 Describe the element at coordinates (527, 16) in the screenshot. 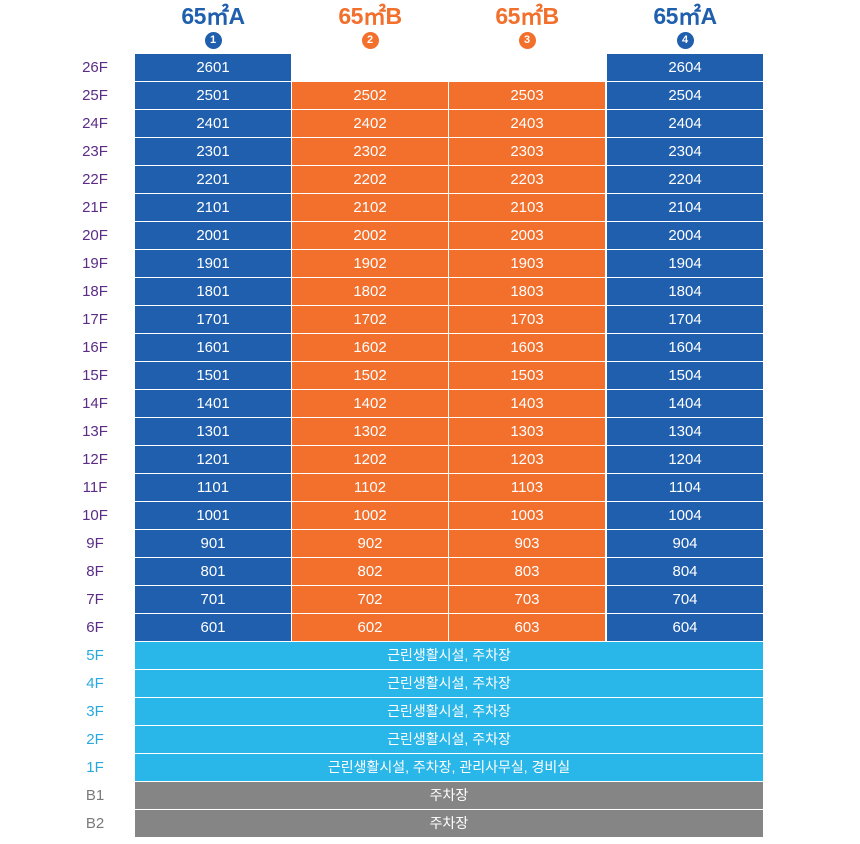

I see `unit-type-title: 65㎡B` at that location.